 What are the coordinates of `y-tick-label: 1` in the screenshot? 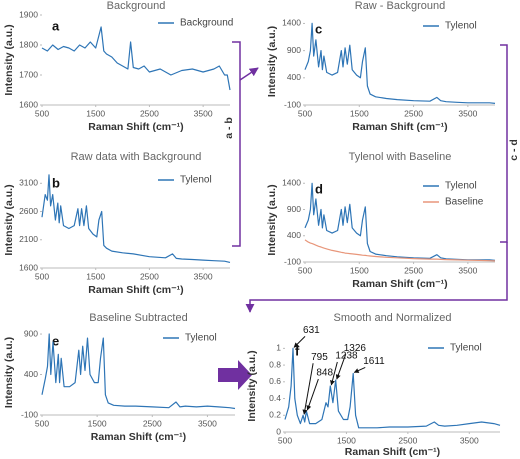 It's located at (278, 348).